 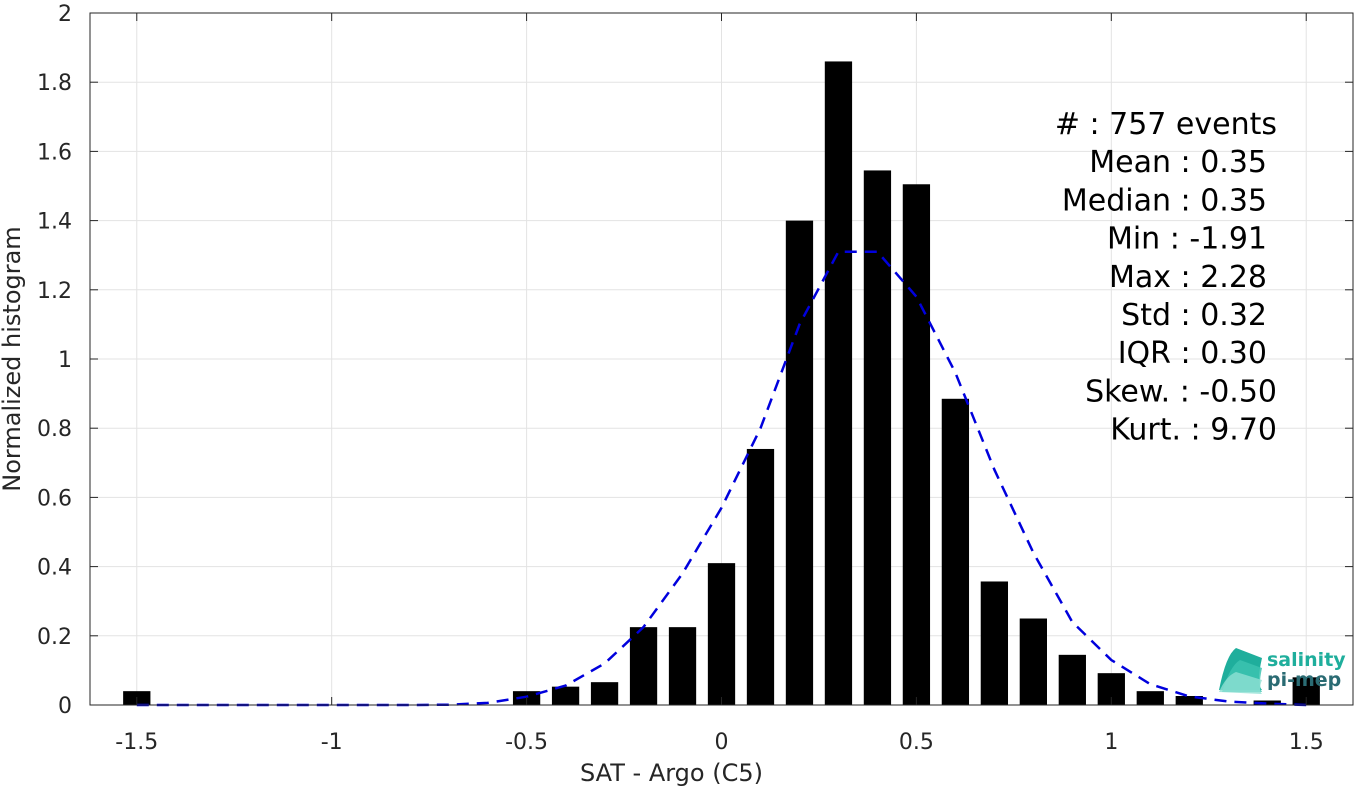 What do you see at coordinates (1164, 200) in the screenshot?
I see `stat-line: Median : 0.35` at bounding box center [1164, 200].